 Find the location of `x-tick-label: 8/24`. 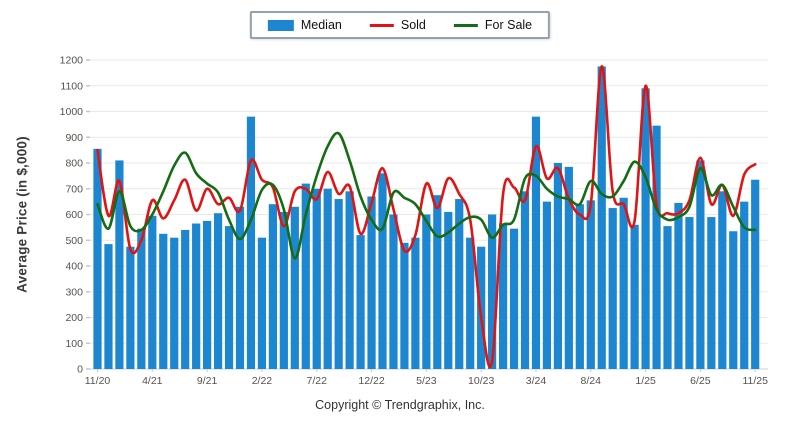

x-tick-label: 8/24 is located at coordinates (591, 381).